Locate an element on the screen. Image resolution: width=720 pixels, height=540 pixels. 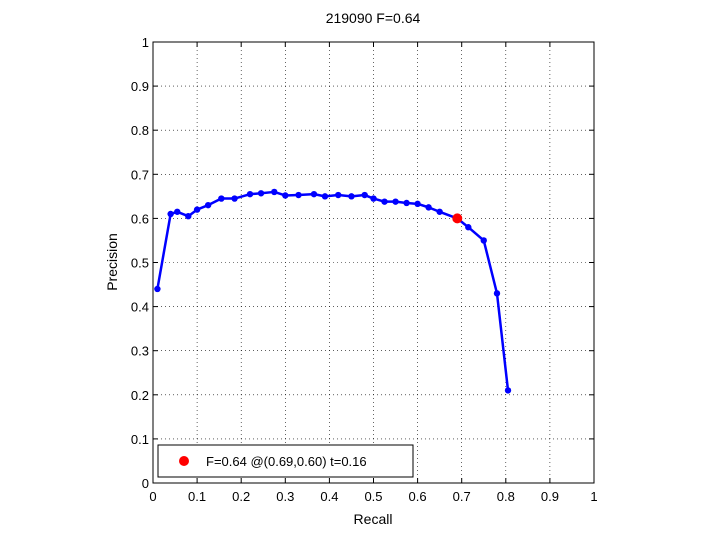
x-tick-label: 0.6 is located at coordinates (418, 496).